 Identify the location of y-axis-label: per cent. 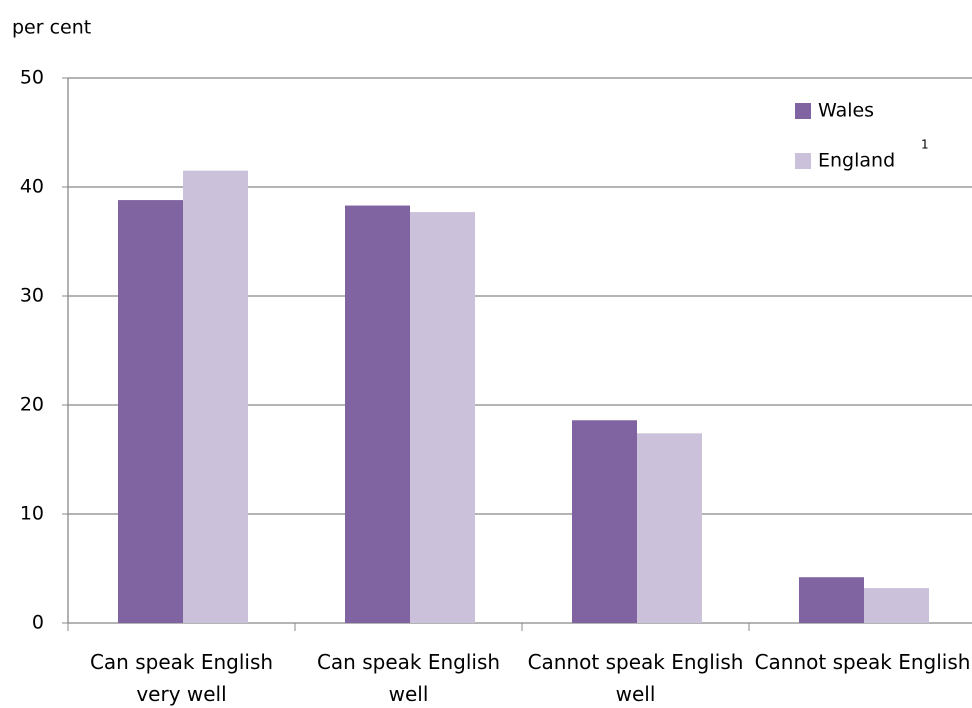
(51, 28).